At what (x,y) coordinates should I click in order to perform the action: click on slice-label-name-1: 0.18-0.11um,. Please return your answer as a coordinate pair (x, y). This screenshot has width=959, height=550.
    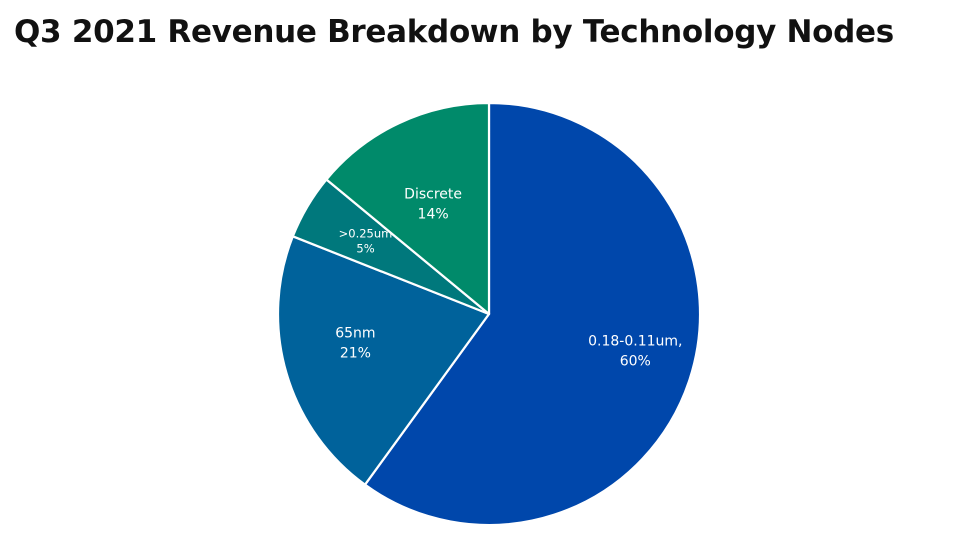
    Looking at the image, I should click on (635, 342).